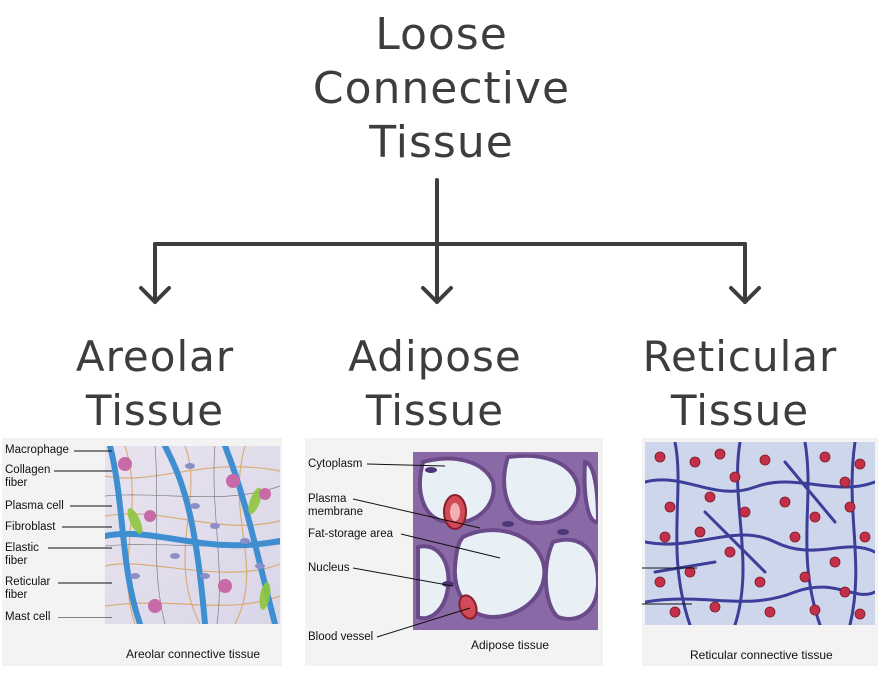 The width and height of the screenshot is (883, 680). Describe the element at coordinates (335, 464) in the screenshot. I see `label-cytoplasm: Cytoplasm` at that location.